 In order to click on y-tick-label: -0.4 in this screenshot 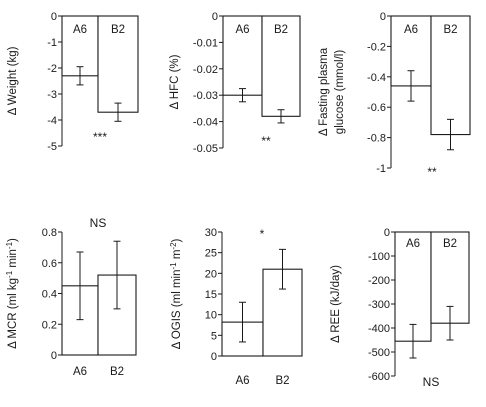, I will do `click(376, 78)`.